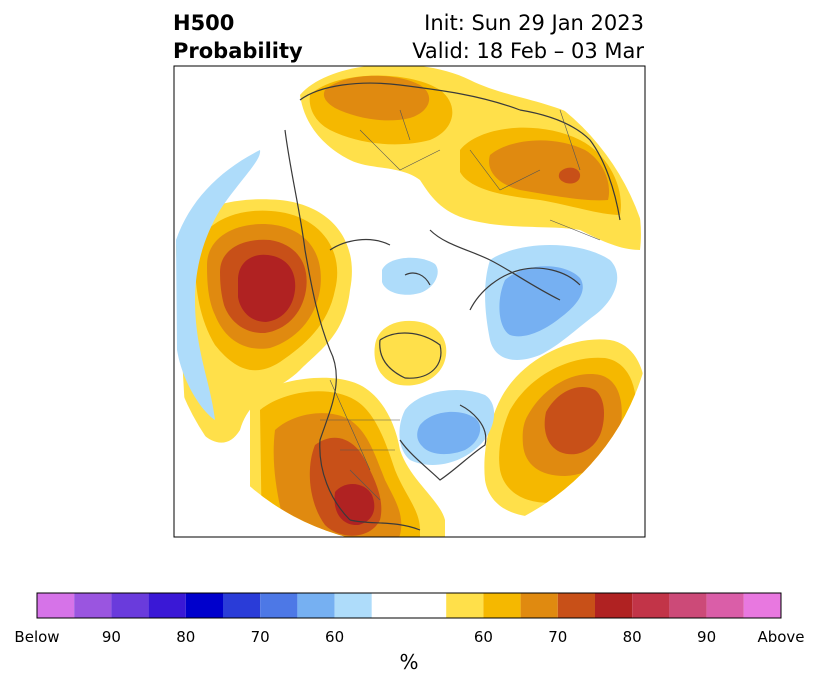  Describe the element at coordinates (528, 51) in the screenshot. I see `valid-date: Valid: 18 Feb – 03 Mar` at that location.